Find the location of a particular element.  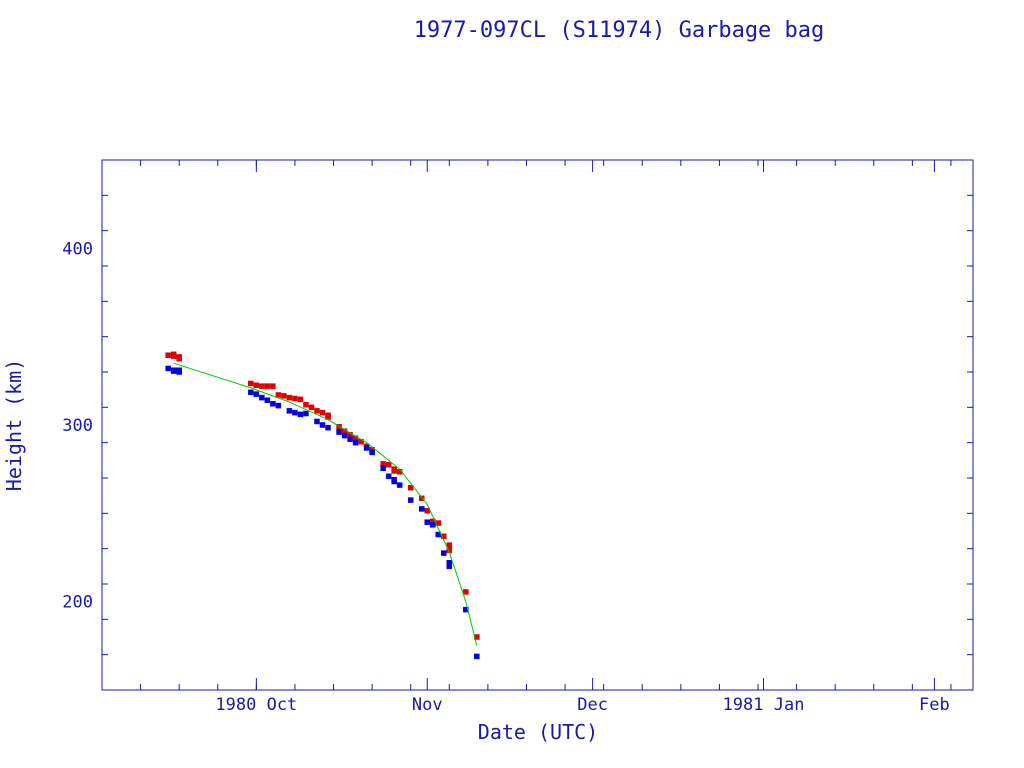

data-series is located at coordinates (322, 505).